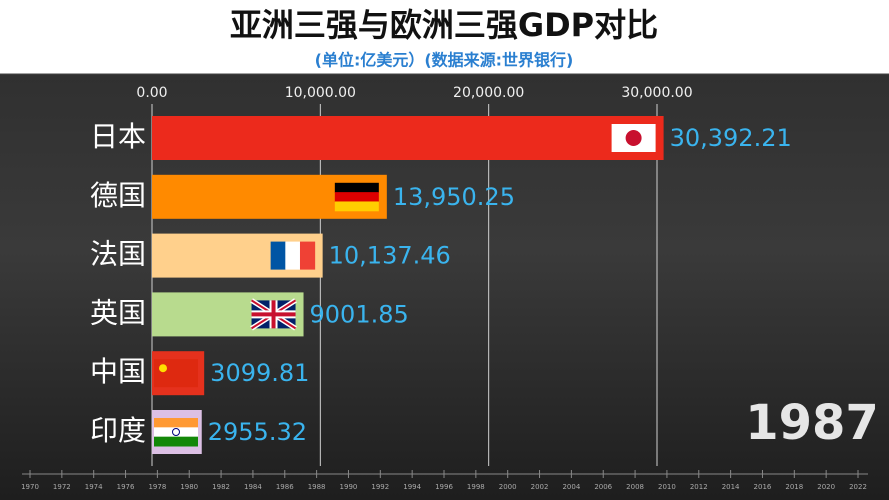 Image resolution: width=889 pixels, height=500 pixels. What do you see at coordinates (390, 256) in the screenshot?
I see `value-label: 10,137.46` at bounding box center [390, 256].